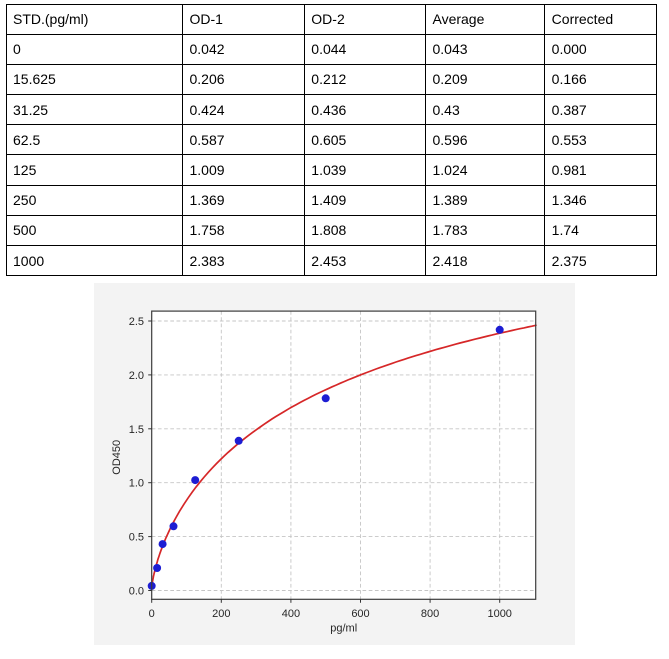 Image resolution: width=669 pixels, height=659 pixels. Describe the element at coordinates (135, 429) in the screenshot. I see `svg-text: 1.5` at that location.